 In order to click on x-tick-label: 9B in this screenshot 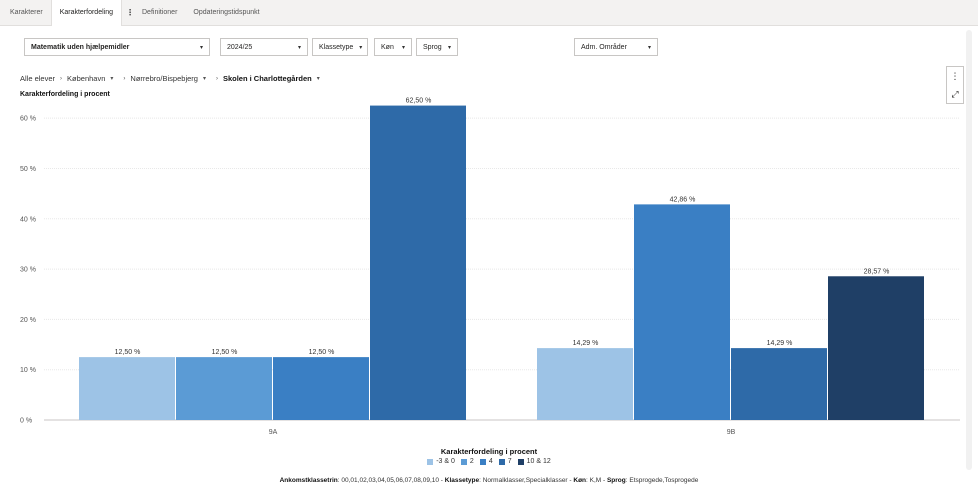, I will do `click(731, 432)`.